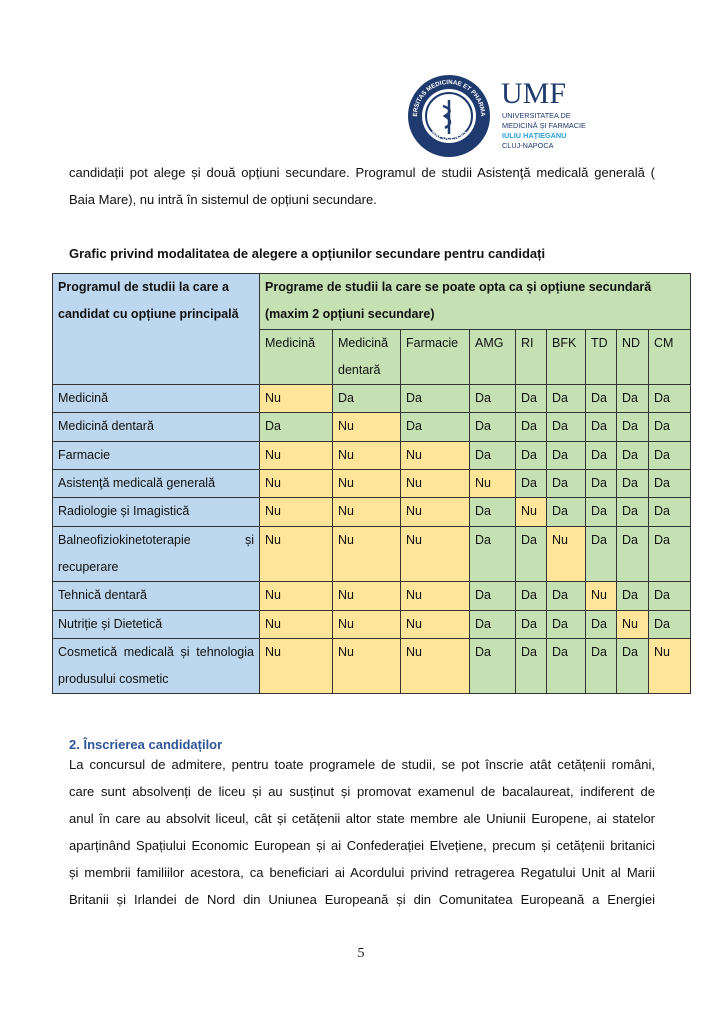  I want to click on column-header: AMG, so click(492, 357).